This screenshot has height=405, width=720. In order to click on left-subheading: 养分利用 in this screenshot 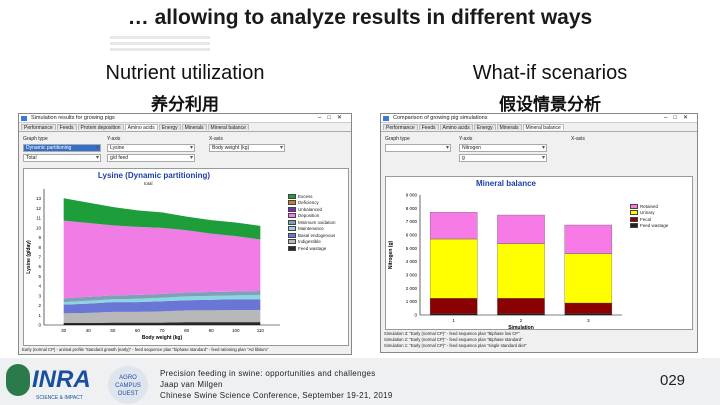, I will do `click(185, 104)`.